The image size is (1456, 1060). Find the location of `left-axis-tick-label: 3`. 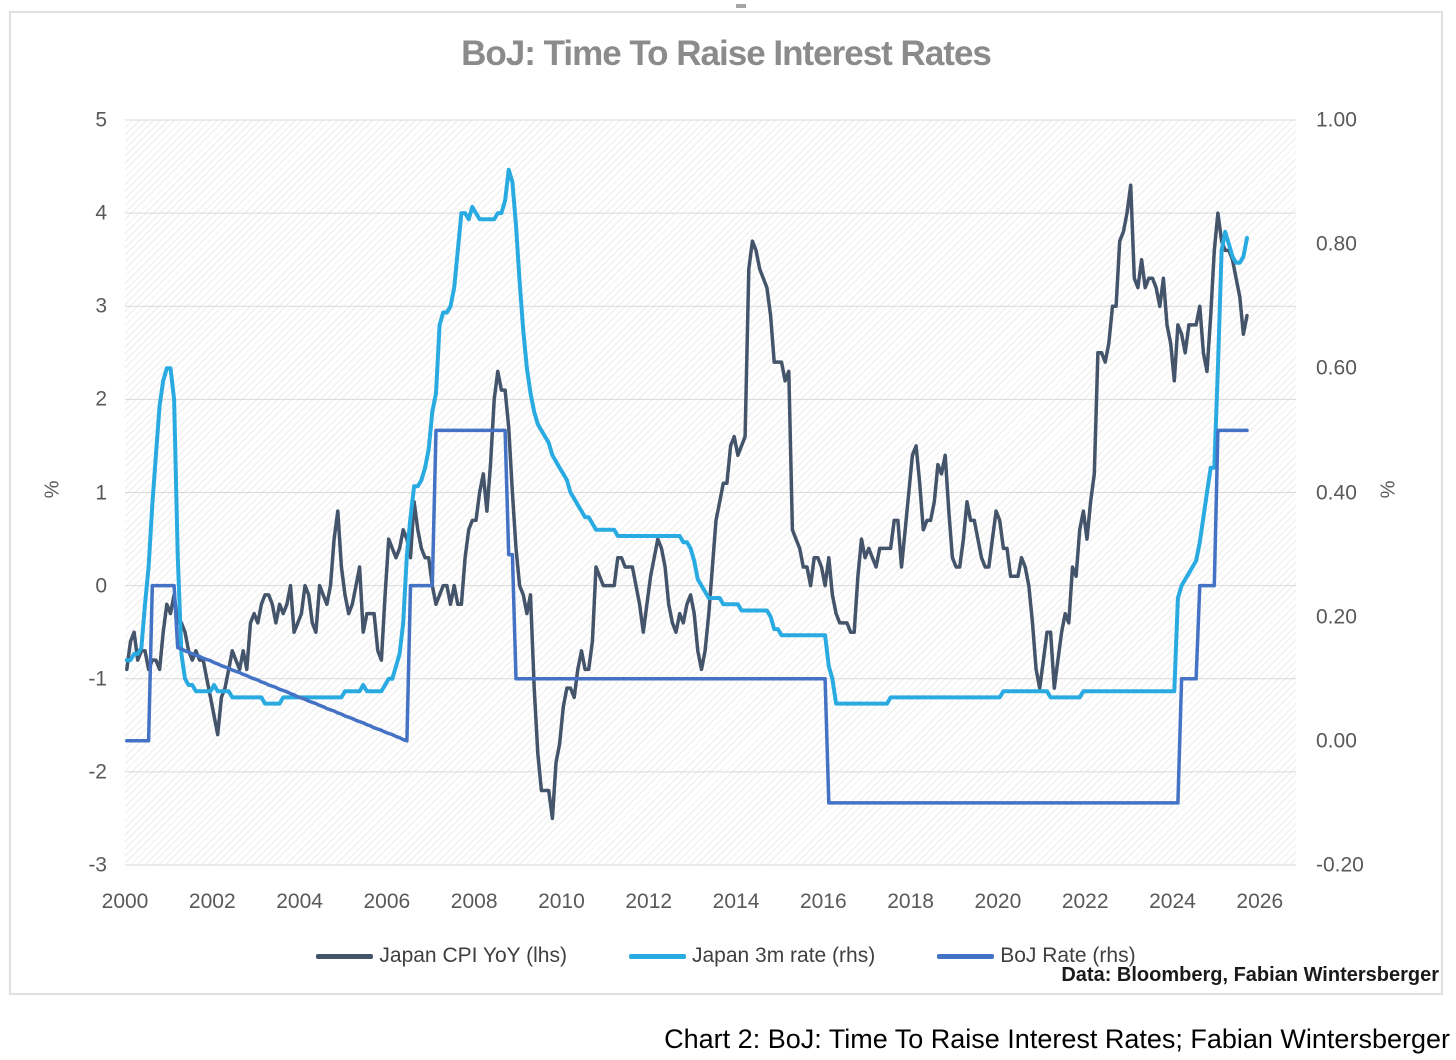

left-axis-tick-label: 3 is located at coordinates (101, 306).